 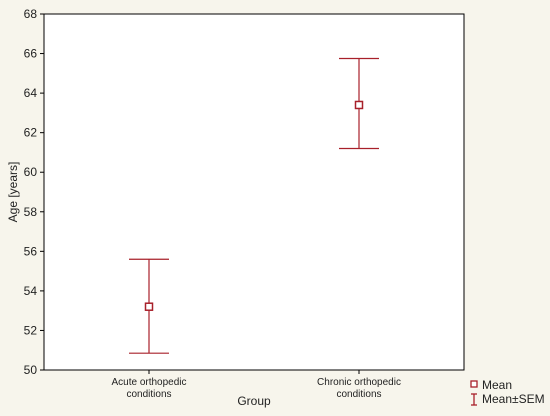 I want to click on y-tick-label: 50, so click(x=31, y=370).